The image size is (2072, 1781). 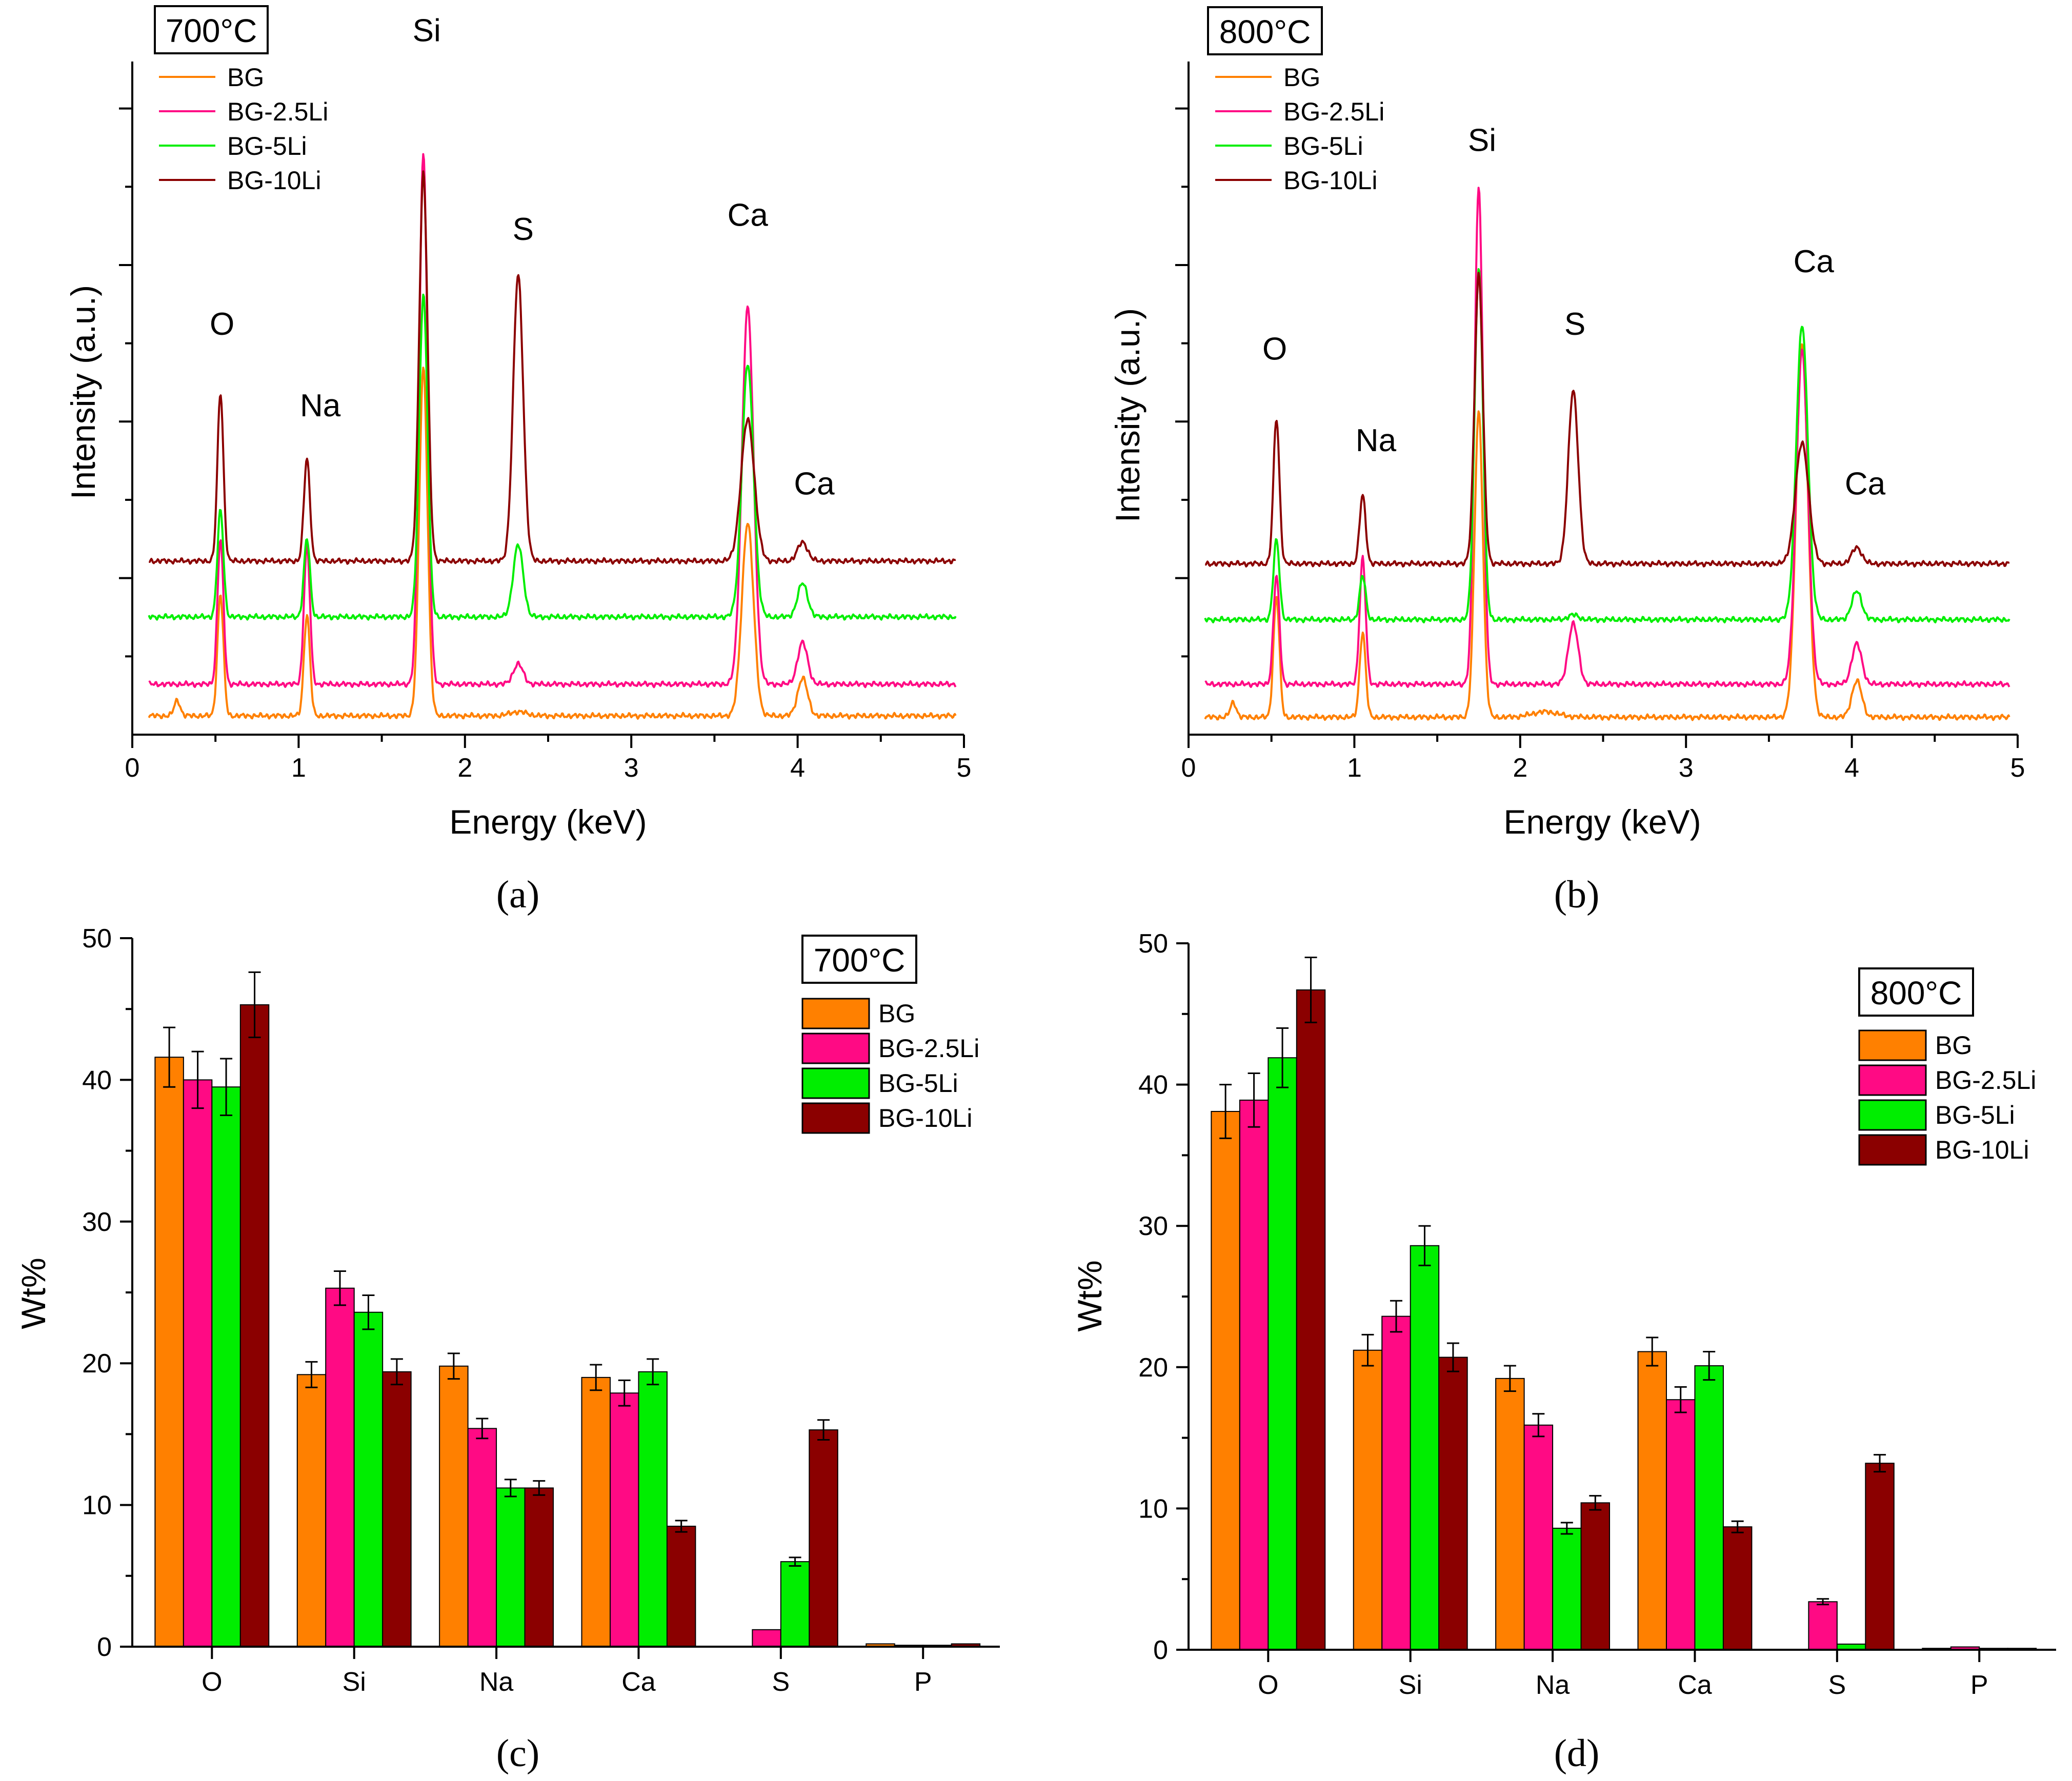 What do you see at coordinates (1160, 1650) in the screenshot?
I see `y-tick-label: 0` at bounding box center [1160, 1650].